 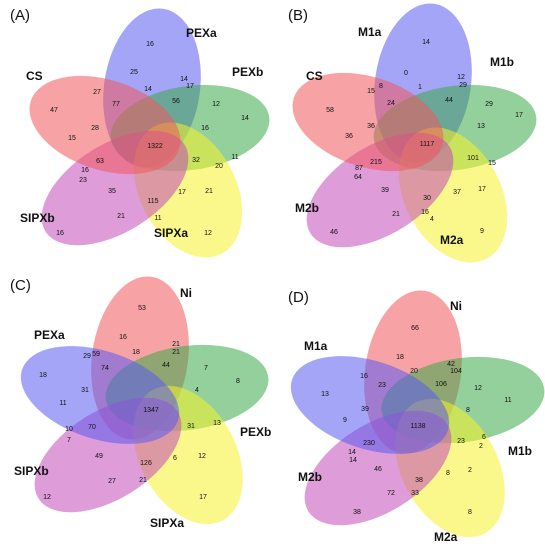 I want to click on panel-letter: (B), so click(x=298, y=15).